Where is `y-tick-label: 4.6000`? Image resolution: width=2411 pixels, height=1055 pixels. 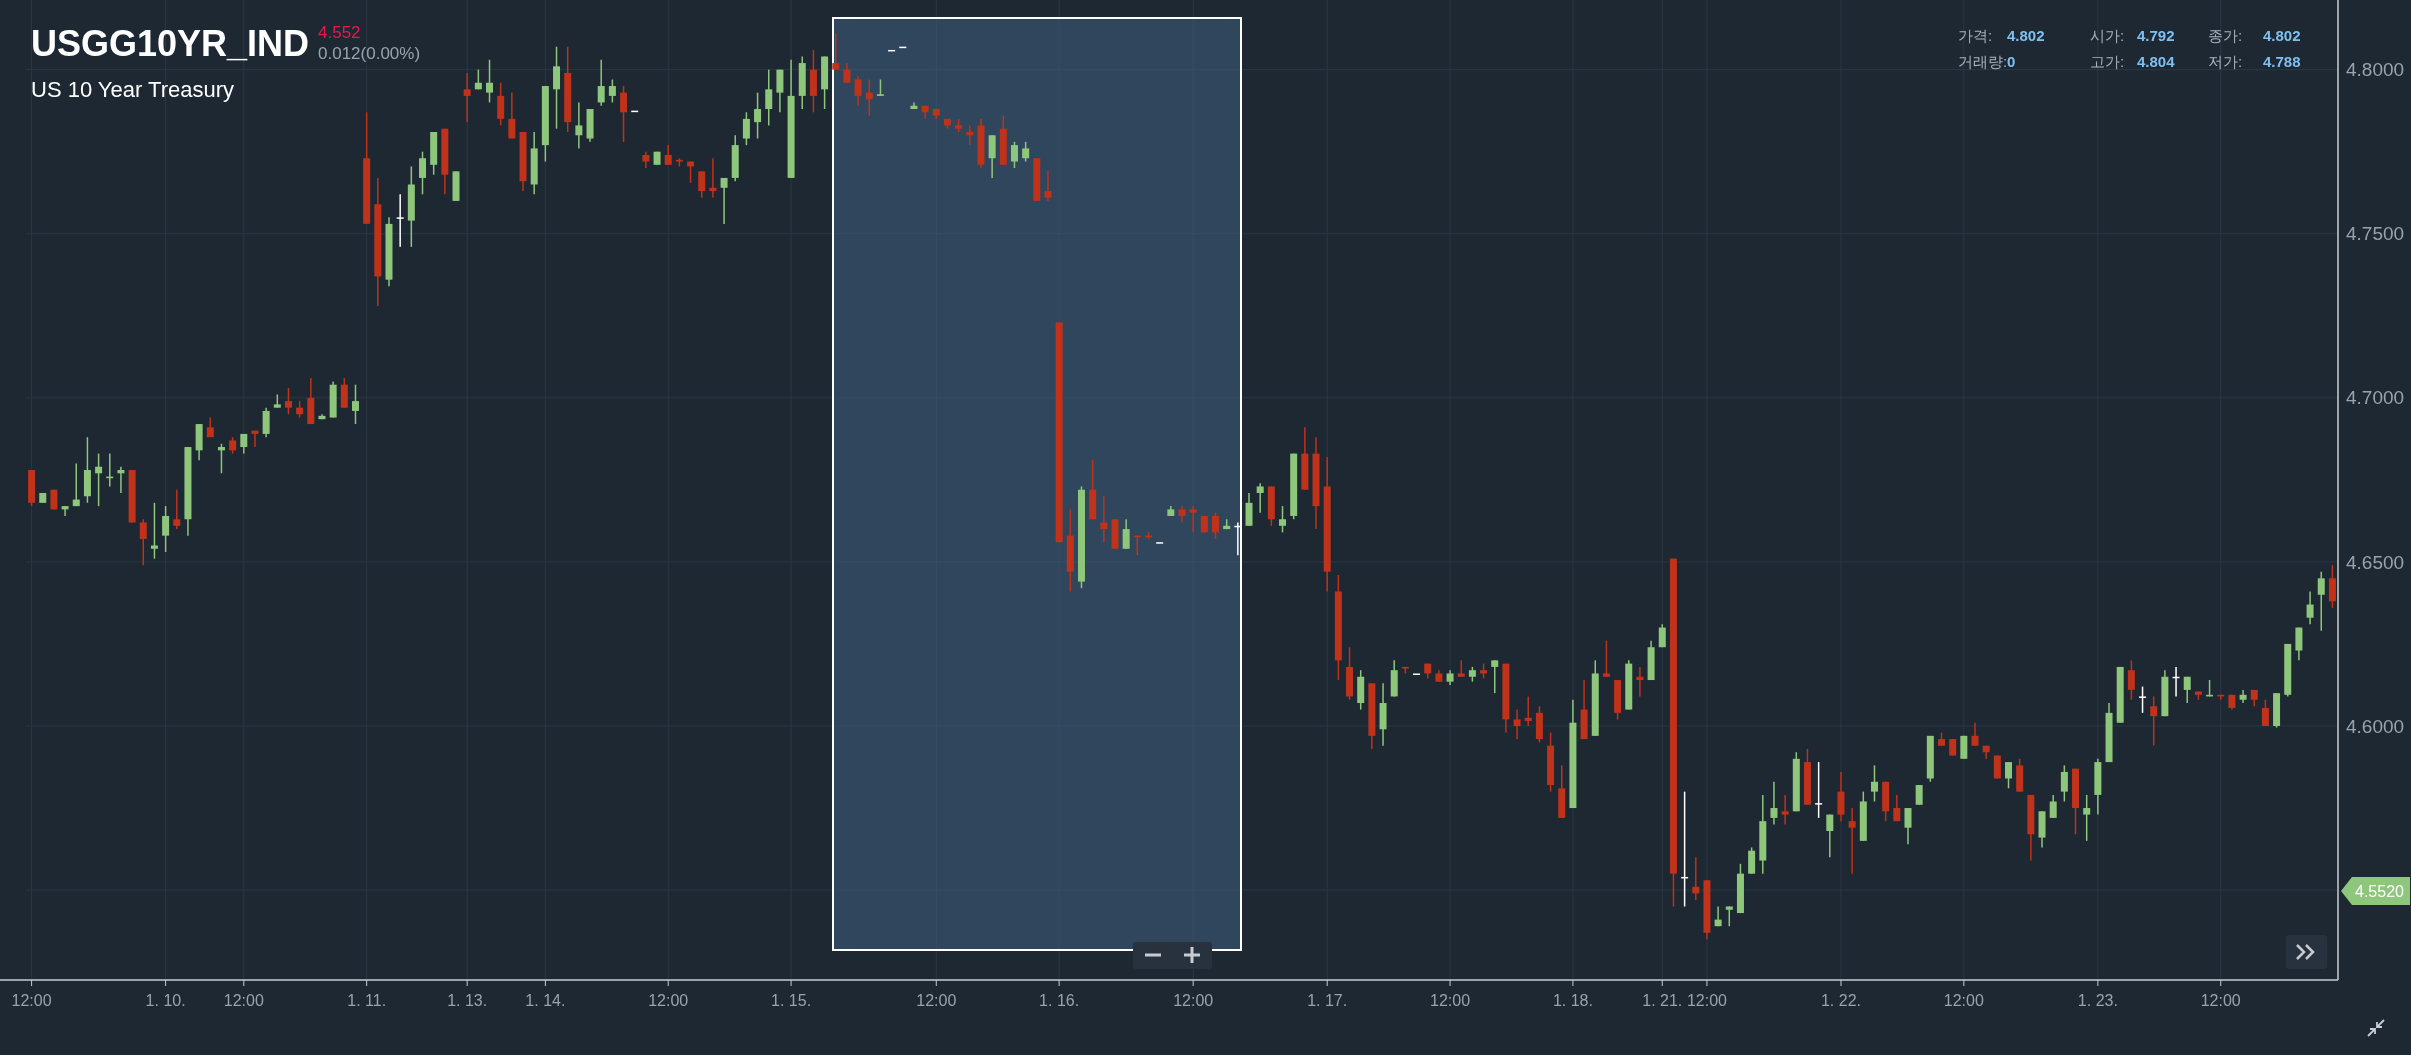
y-tick-label: 4.6000 is located at coordinates (2375, 726).